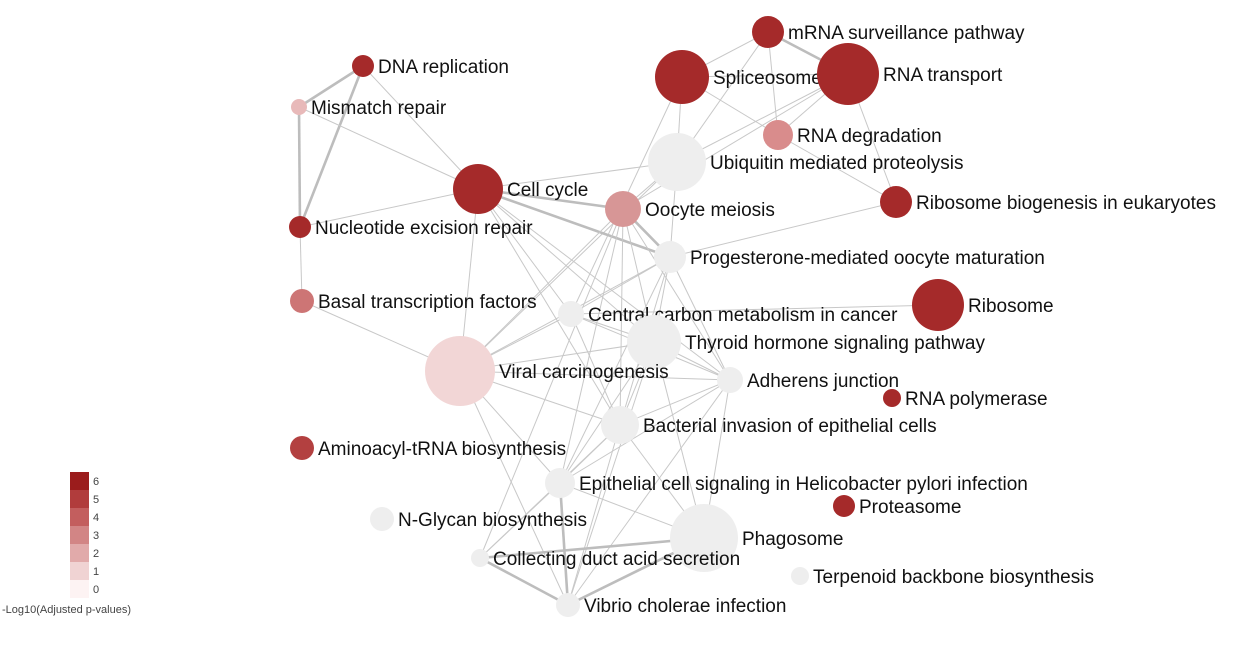 This screenshot has height=645, width=1256. Describe the element at coordinates (299, 167) in the screenshot. I see `edge-mismatch-ner` at that location.